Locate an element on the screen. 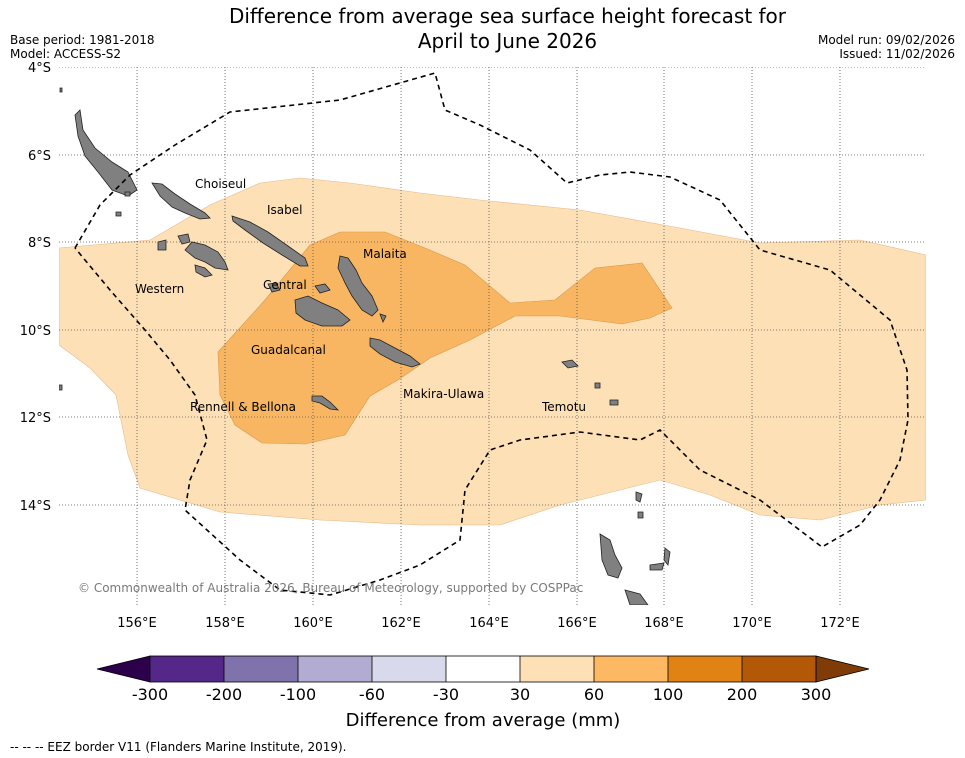  colorbar-tick: -30 is located at coordinates (446, 694).